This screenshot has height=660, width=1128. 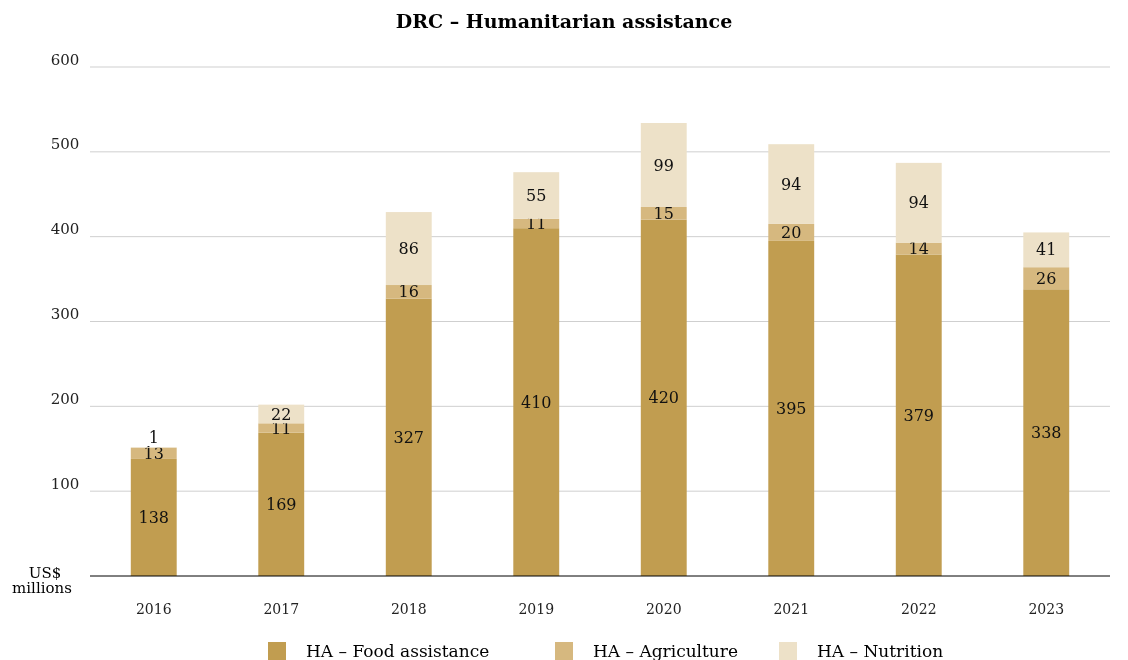 I want to click on y-tick-label: 100, so click(x=65, y=483).